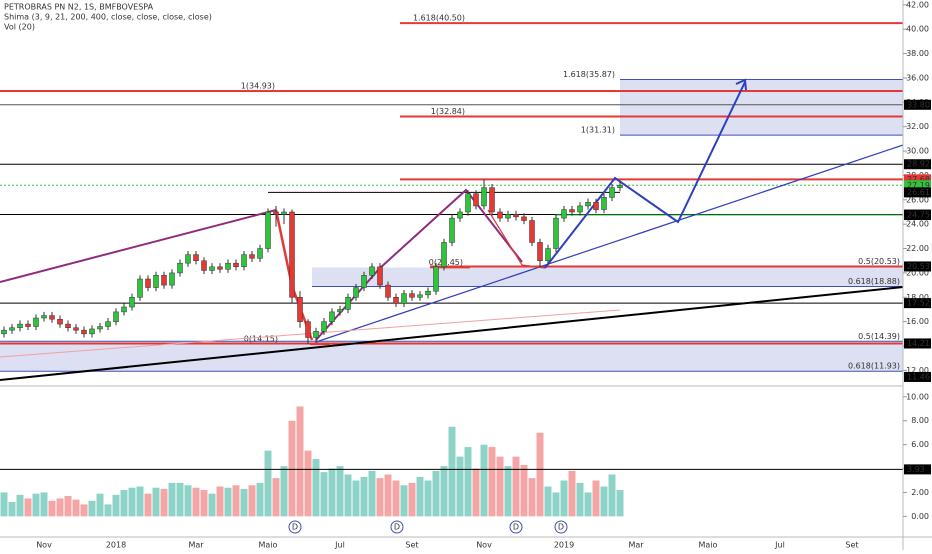 Image resolution: width=932 pixels, height=554 pixels. I want to click on price-tag: 33.80, so click(918, 104).